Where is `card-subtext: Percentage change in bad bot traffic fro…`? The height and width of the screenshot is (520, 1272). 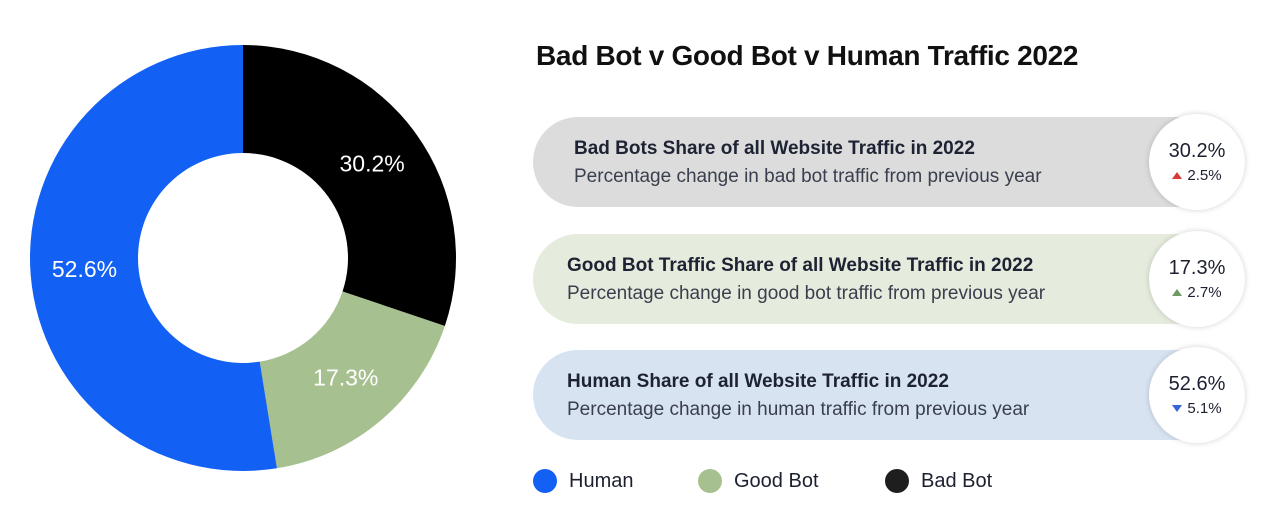
card-subtext: Percentage change in bad bot traffic fro… is located at coordinates (808, 176).